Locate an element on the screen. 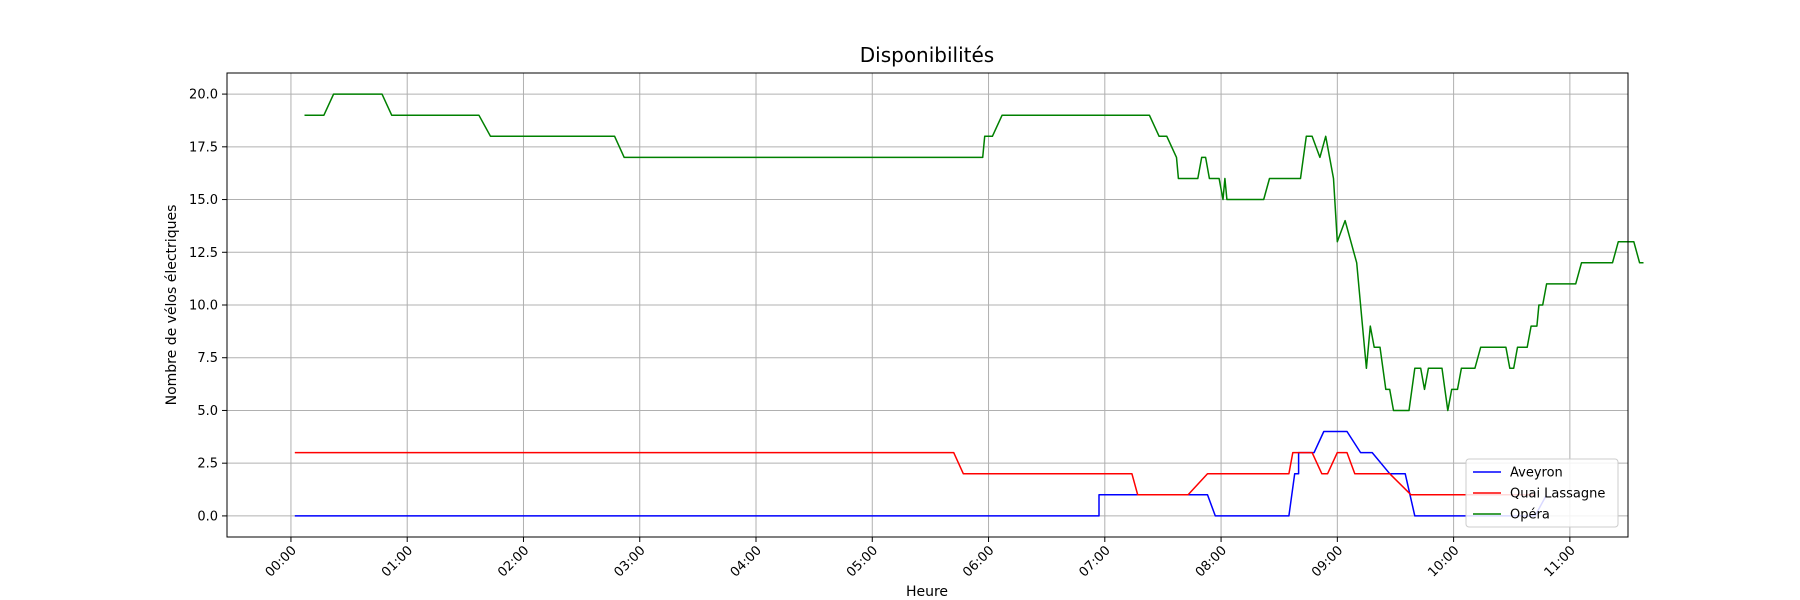  series-line-aveyron is located at coordinates (921, 473).